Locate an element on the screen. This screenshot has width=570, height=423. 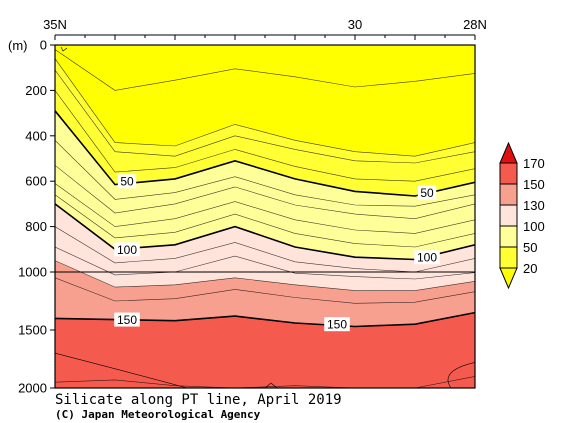
credit-line: (C) Japan Meteorological Agency is located at coordinates (158, 414).